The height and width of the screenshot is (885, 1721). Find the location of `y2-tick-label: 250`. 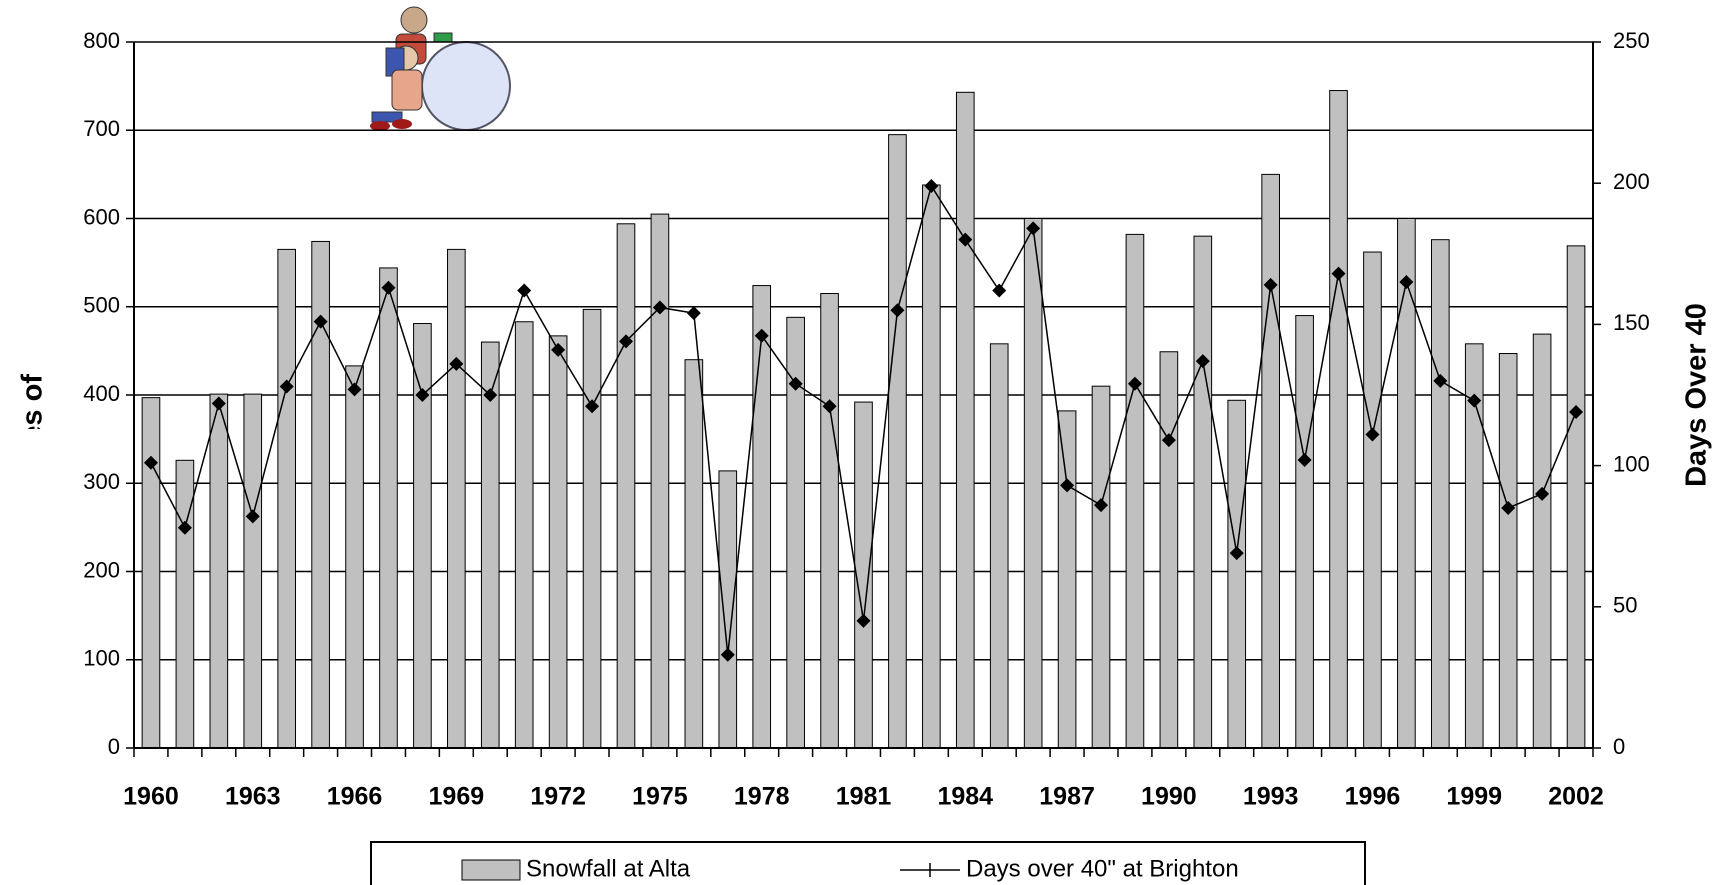

y2-tick-label: 250 is located at coordinates (1631, 40).